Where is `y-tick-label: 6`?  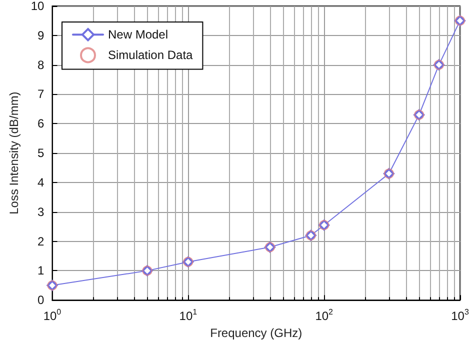 y-tick-label: 6 is located at coordinates (41, 123).